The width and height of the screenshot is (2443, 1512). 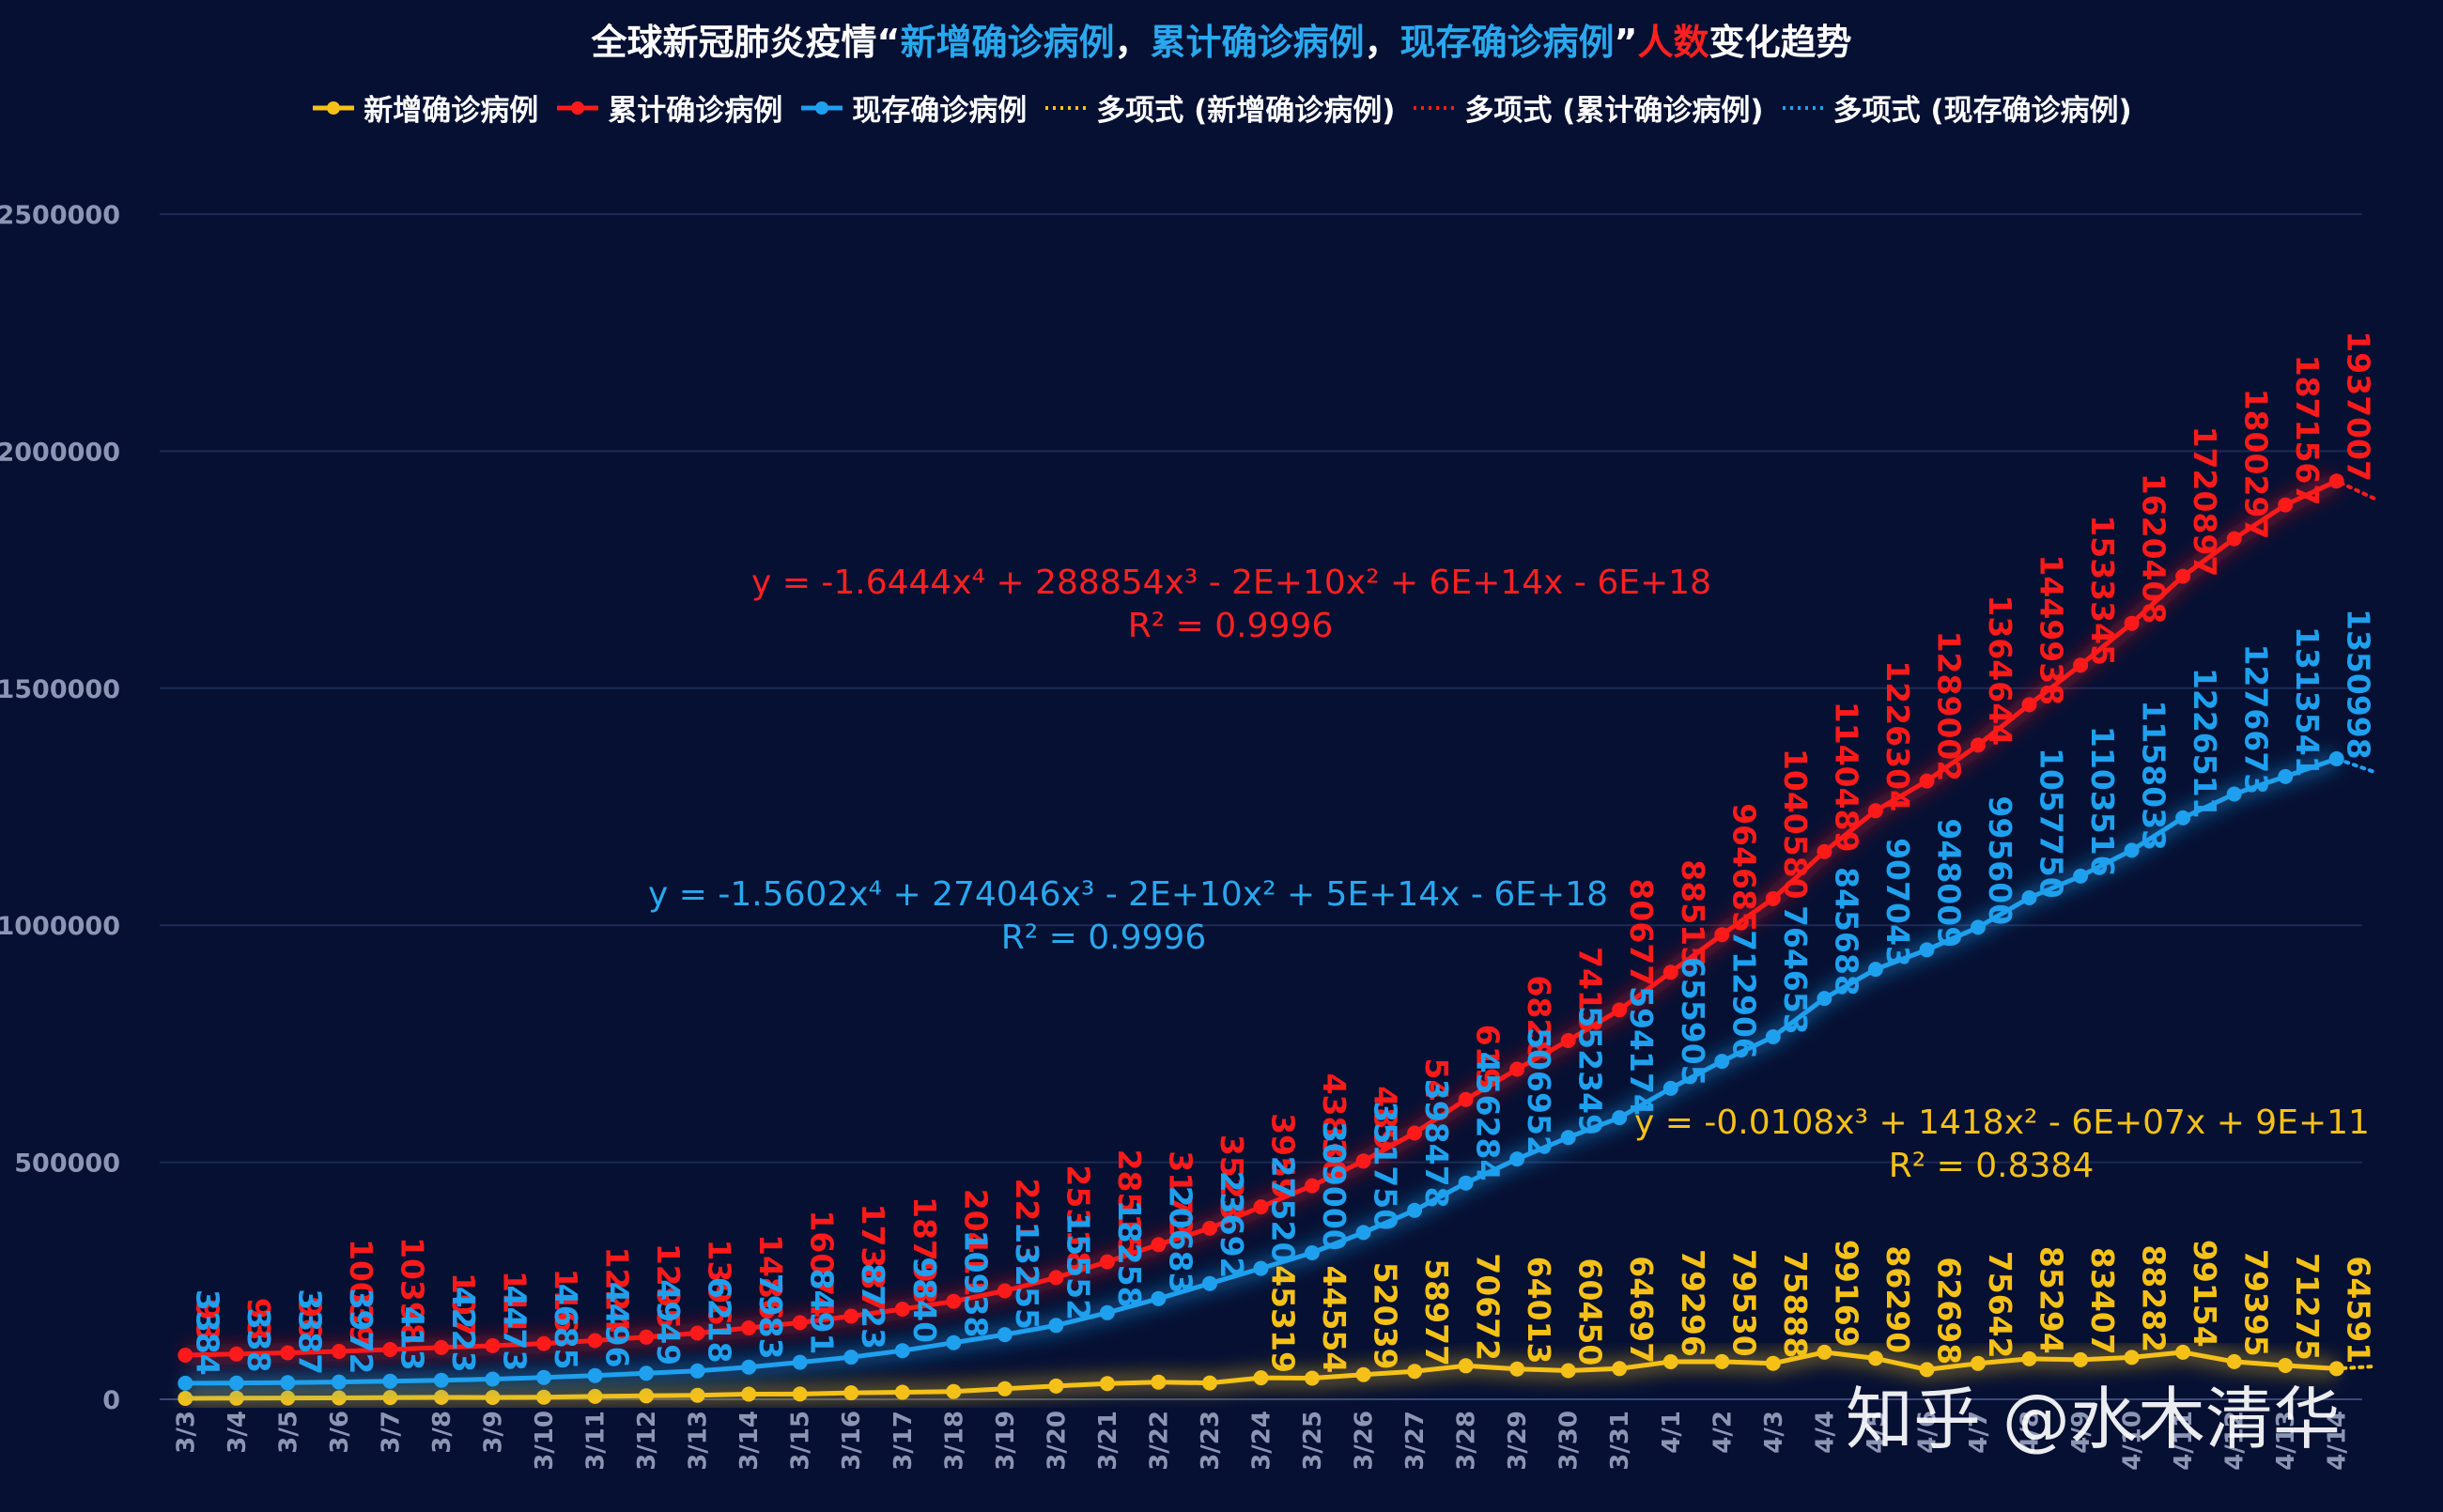 I want to click on x-tick-label: 3/22, so click(x=1159, y=1441).